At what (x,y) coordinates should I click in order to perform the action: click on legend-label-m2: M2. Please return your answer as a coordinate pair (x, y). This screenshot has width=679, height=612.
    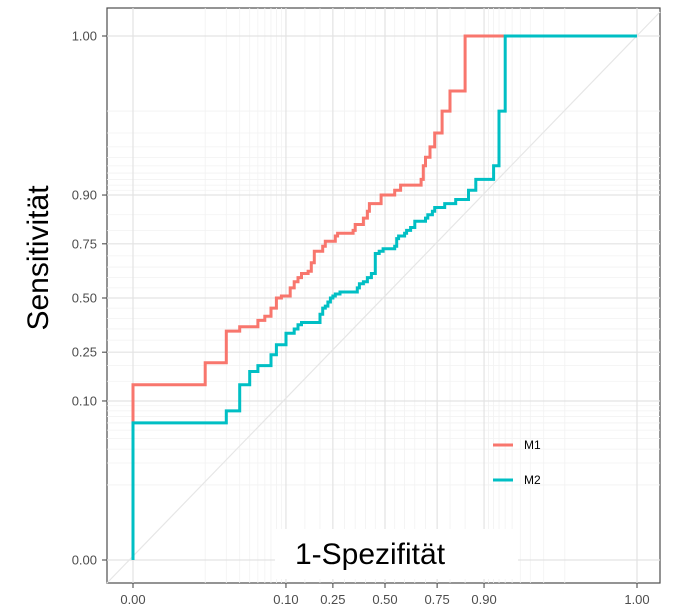
    Looking at the image, I should click on (532, 480).